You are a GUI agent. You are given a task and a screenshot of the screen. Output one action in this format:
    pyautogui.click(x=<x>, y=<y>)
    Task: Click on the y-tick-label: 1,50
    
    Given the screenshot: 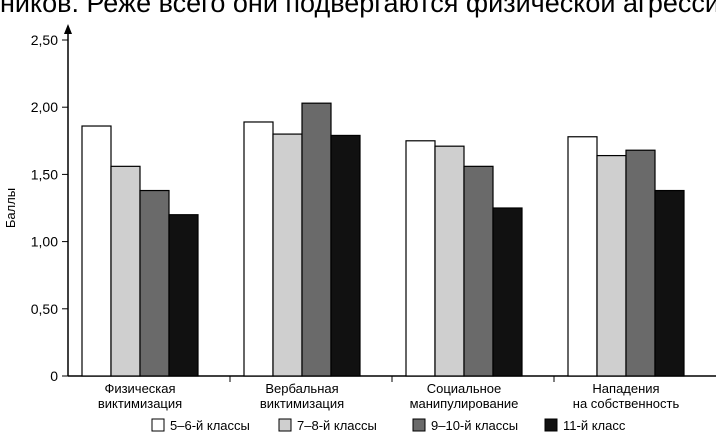 What is the action you would take?
    pyautogui.click(x=44, y=174)
    